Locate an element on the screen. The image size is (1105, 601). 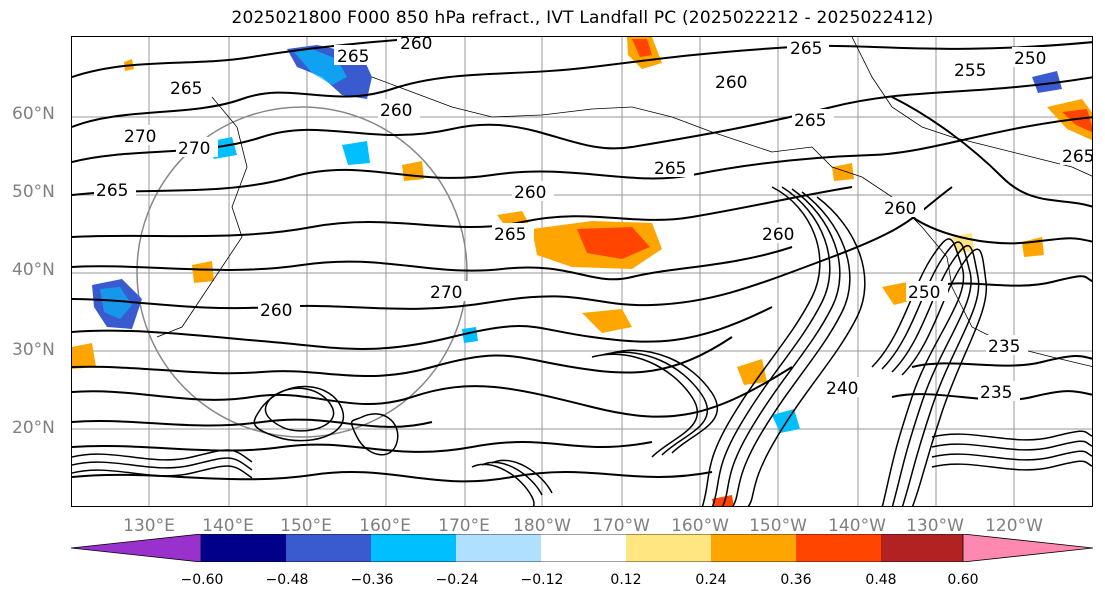
colorbar-tick-label: 0.24 is located at coordinates (711, 580).